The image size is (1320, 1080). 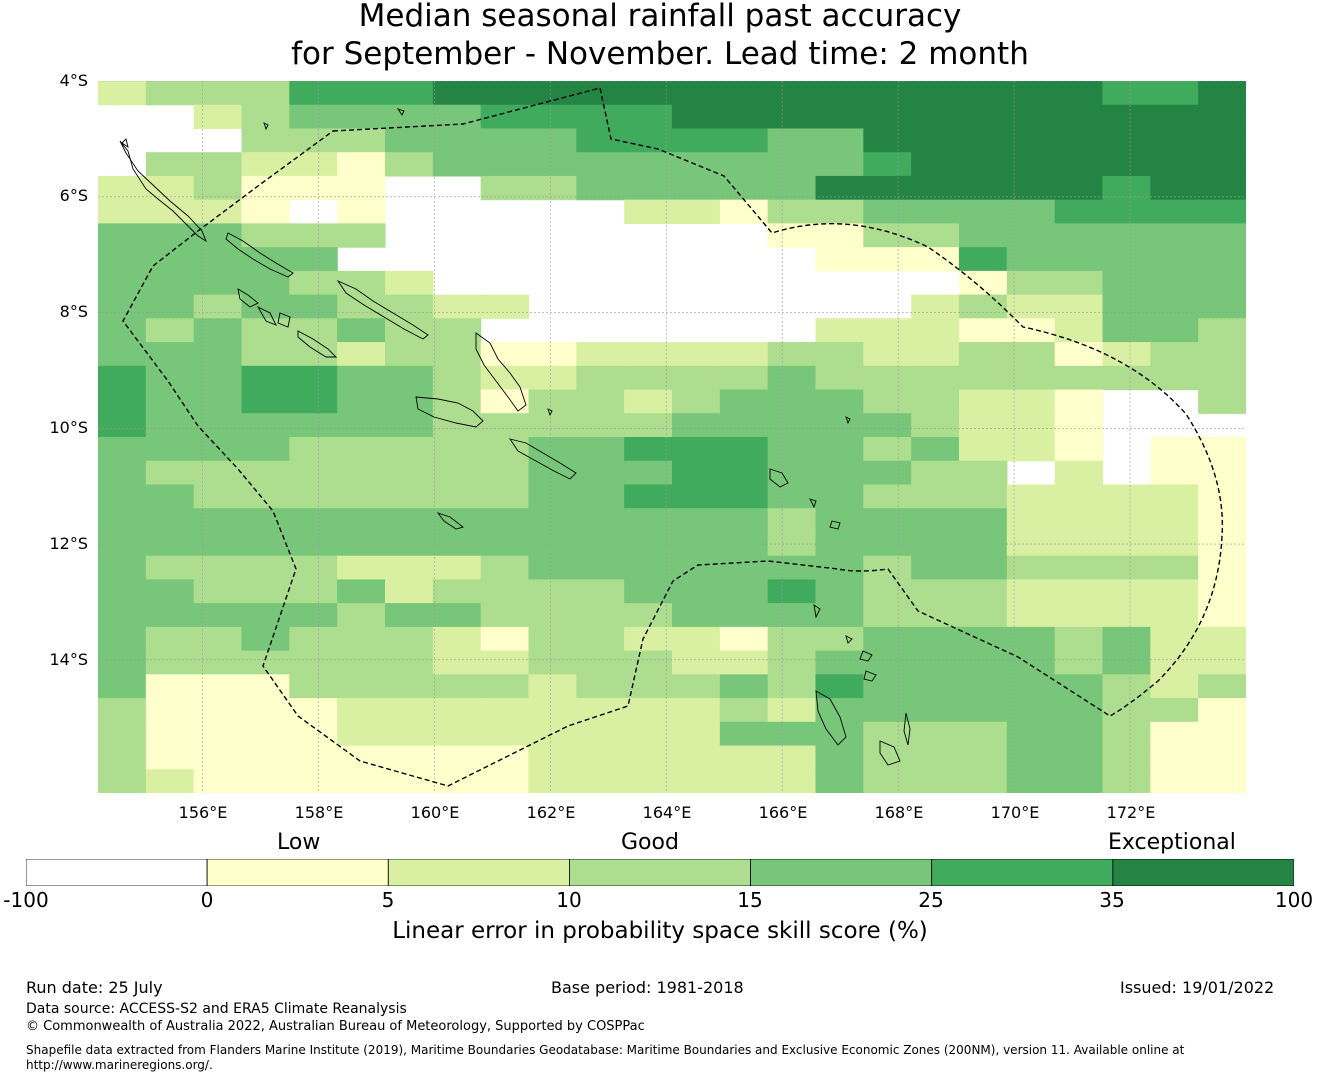 What do you see at coordinates (266, 126) in the screenshot?
I see `island-nukumanu` at bounding box center [266, 126].